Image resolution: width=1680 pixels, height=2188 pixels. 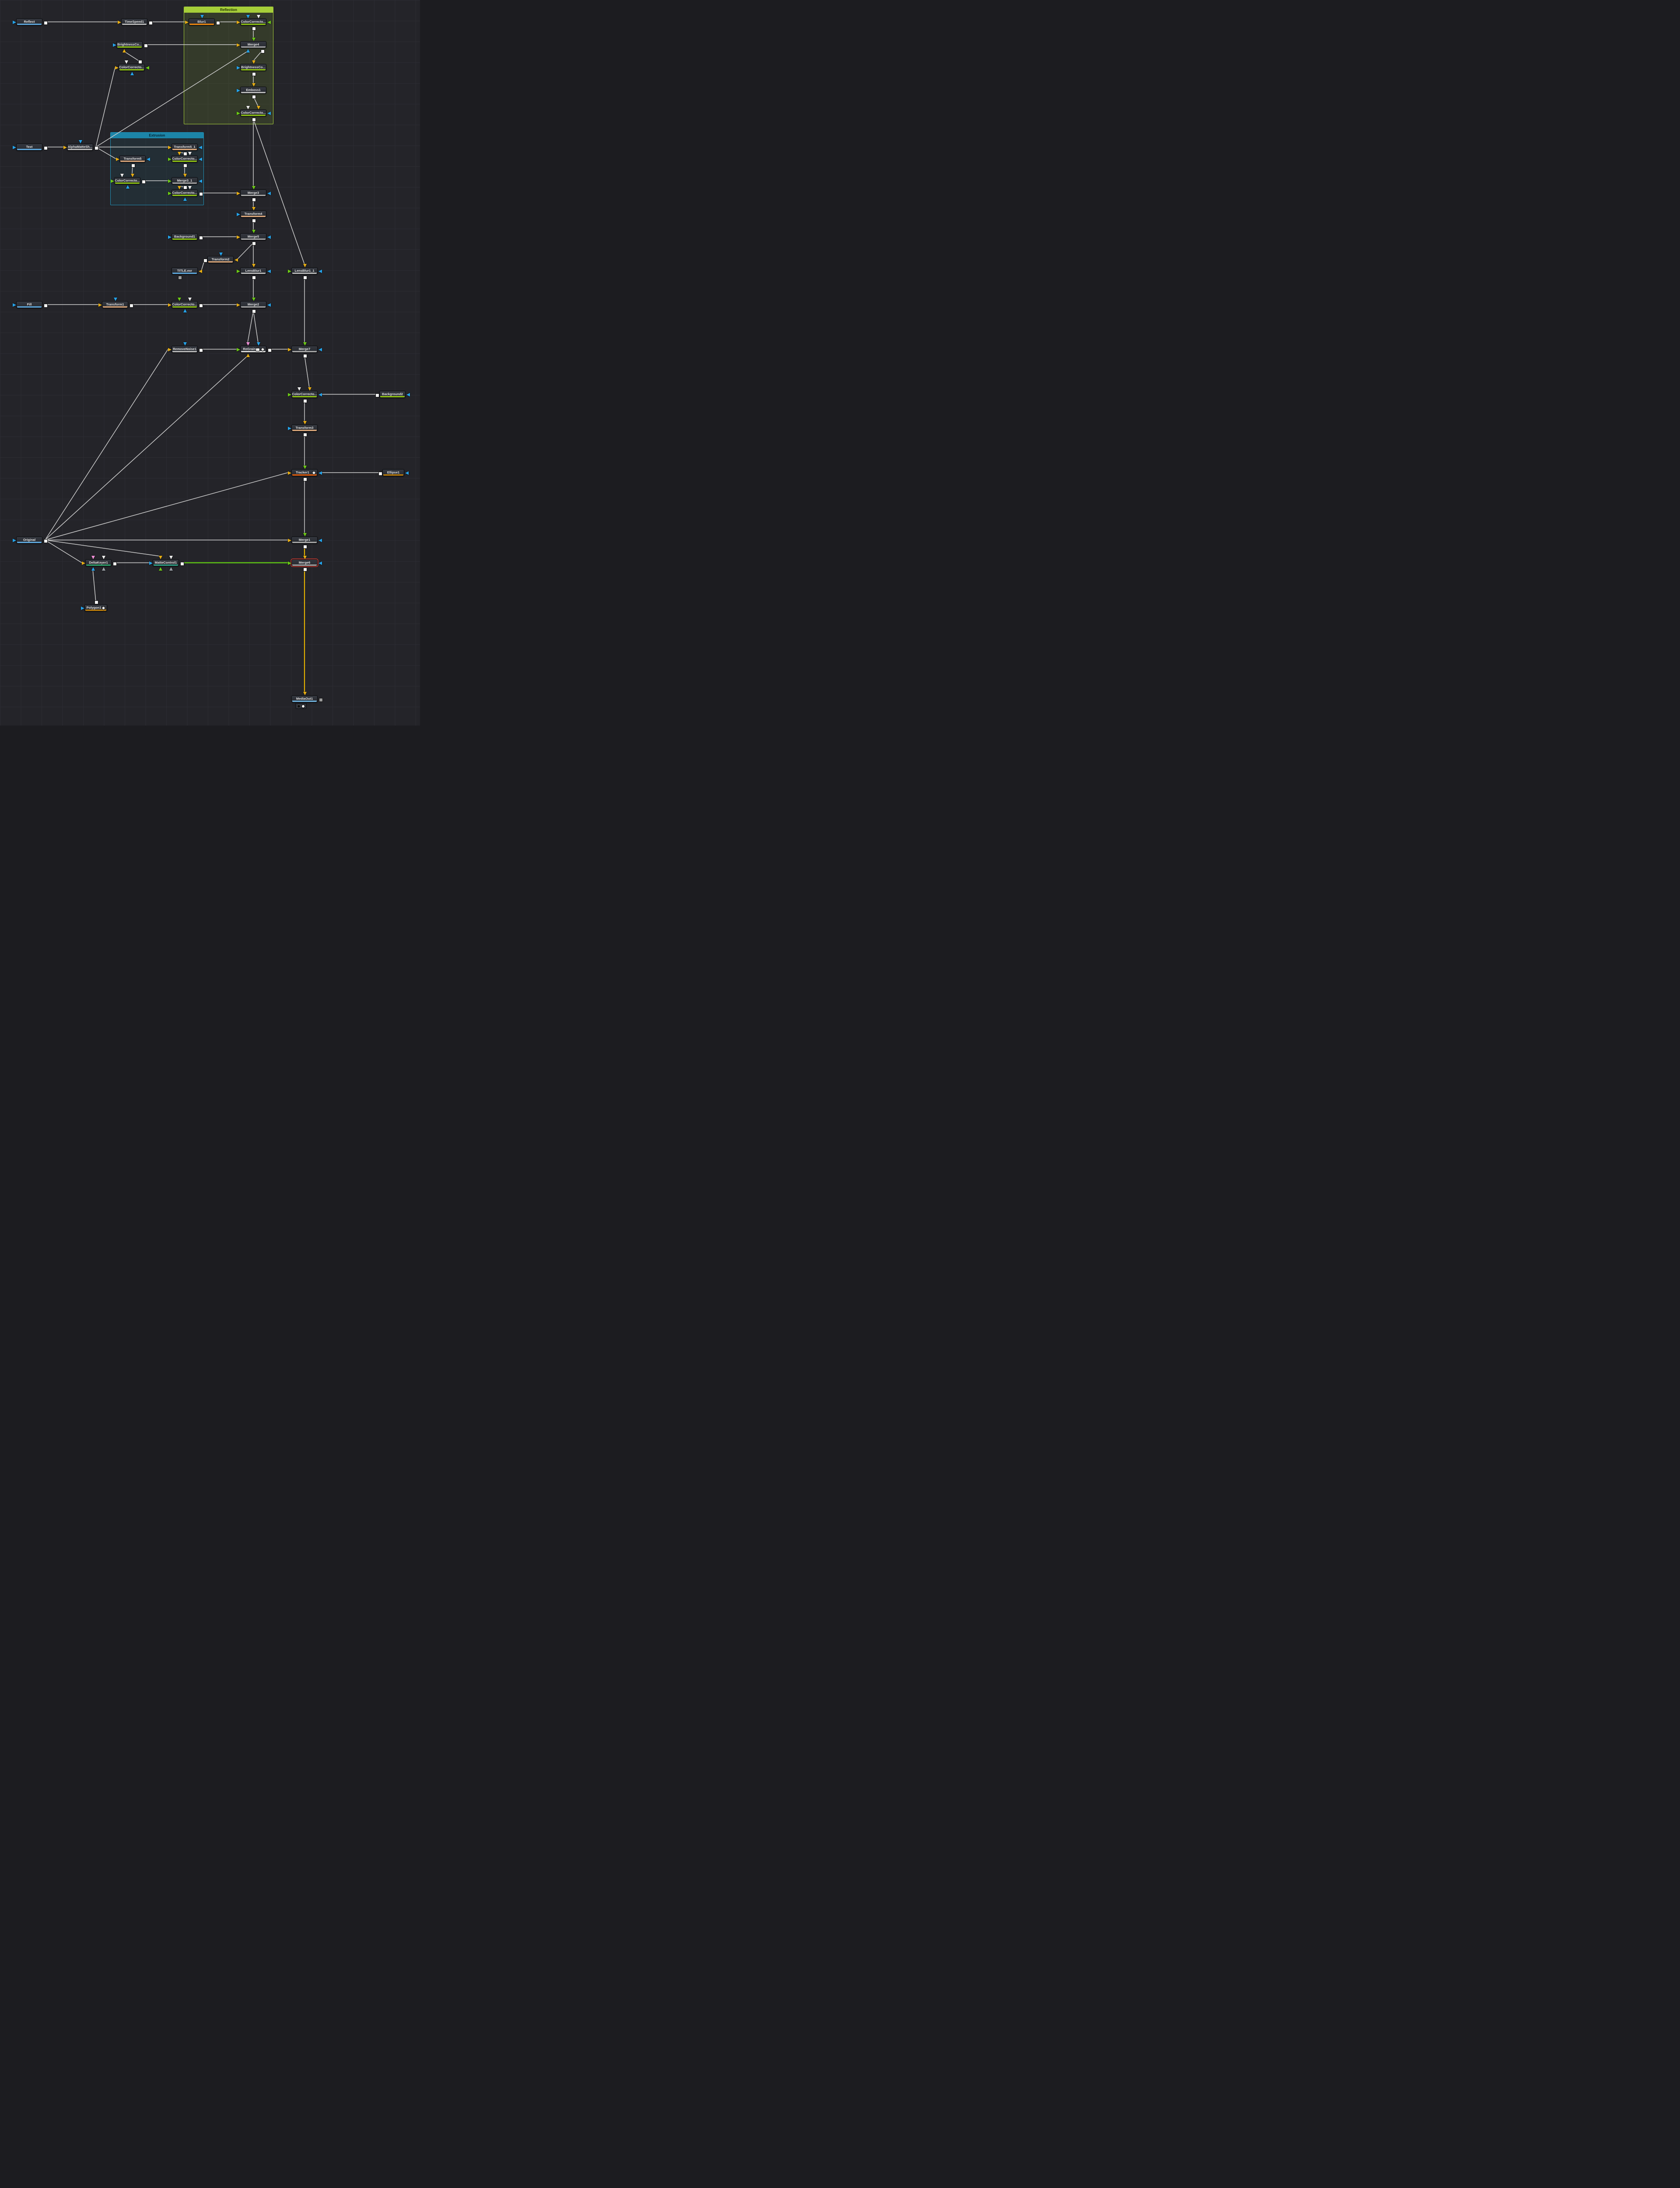 I want to click on node-transform5: Transform5, so click(x=133, y=162).